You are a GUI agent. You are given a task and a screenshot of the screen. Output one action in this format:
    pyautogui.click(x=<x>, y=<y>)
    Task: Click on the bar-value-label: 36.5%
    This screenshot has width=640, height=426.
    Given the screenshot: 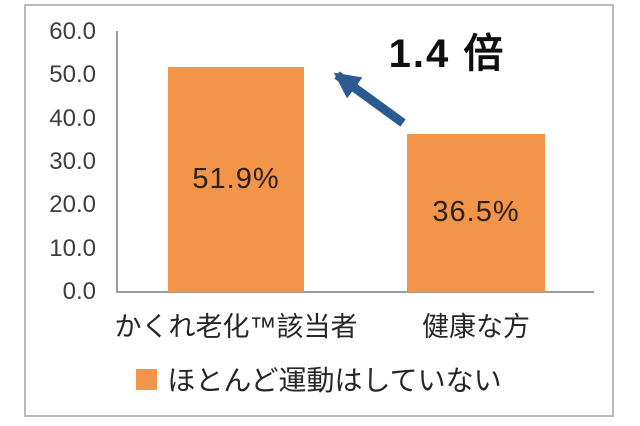 What is the action you would take?
    pyautogui.click(x=476, y=212)
    